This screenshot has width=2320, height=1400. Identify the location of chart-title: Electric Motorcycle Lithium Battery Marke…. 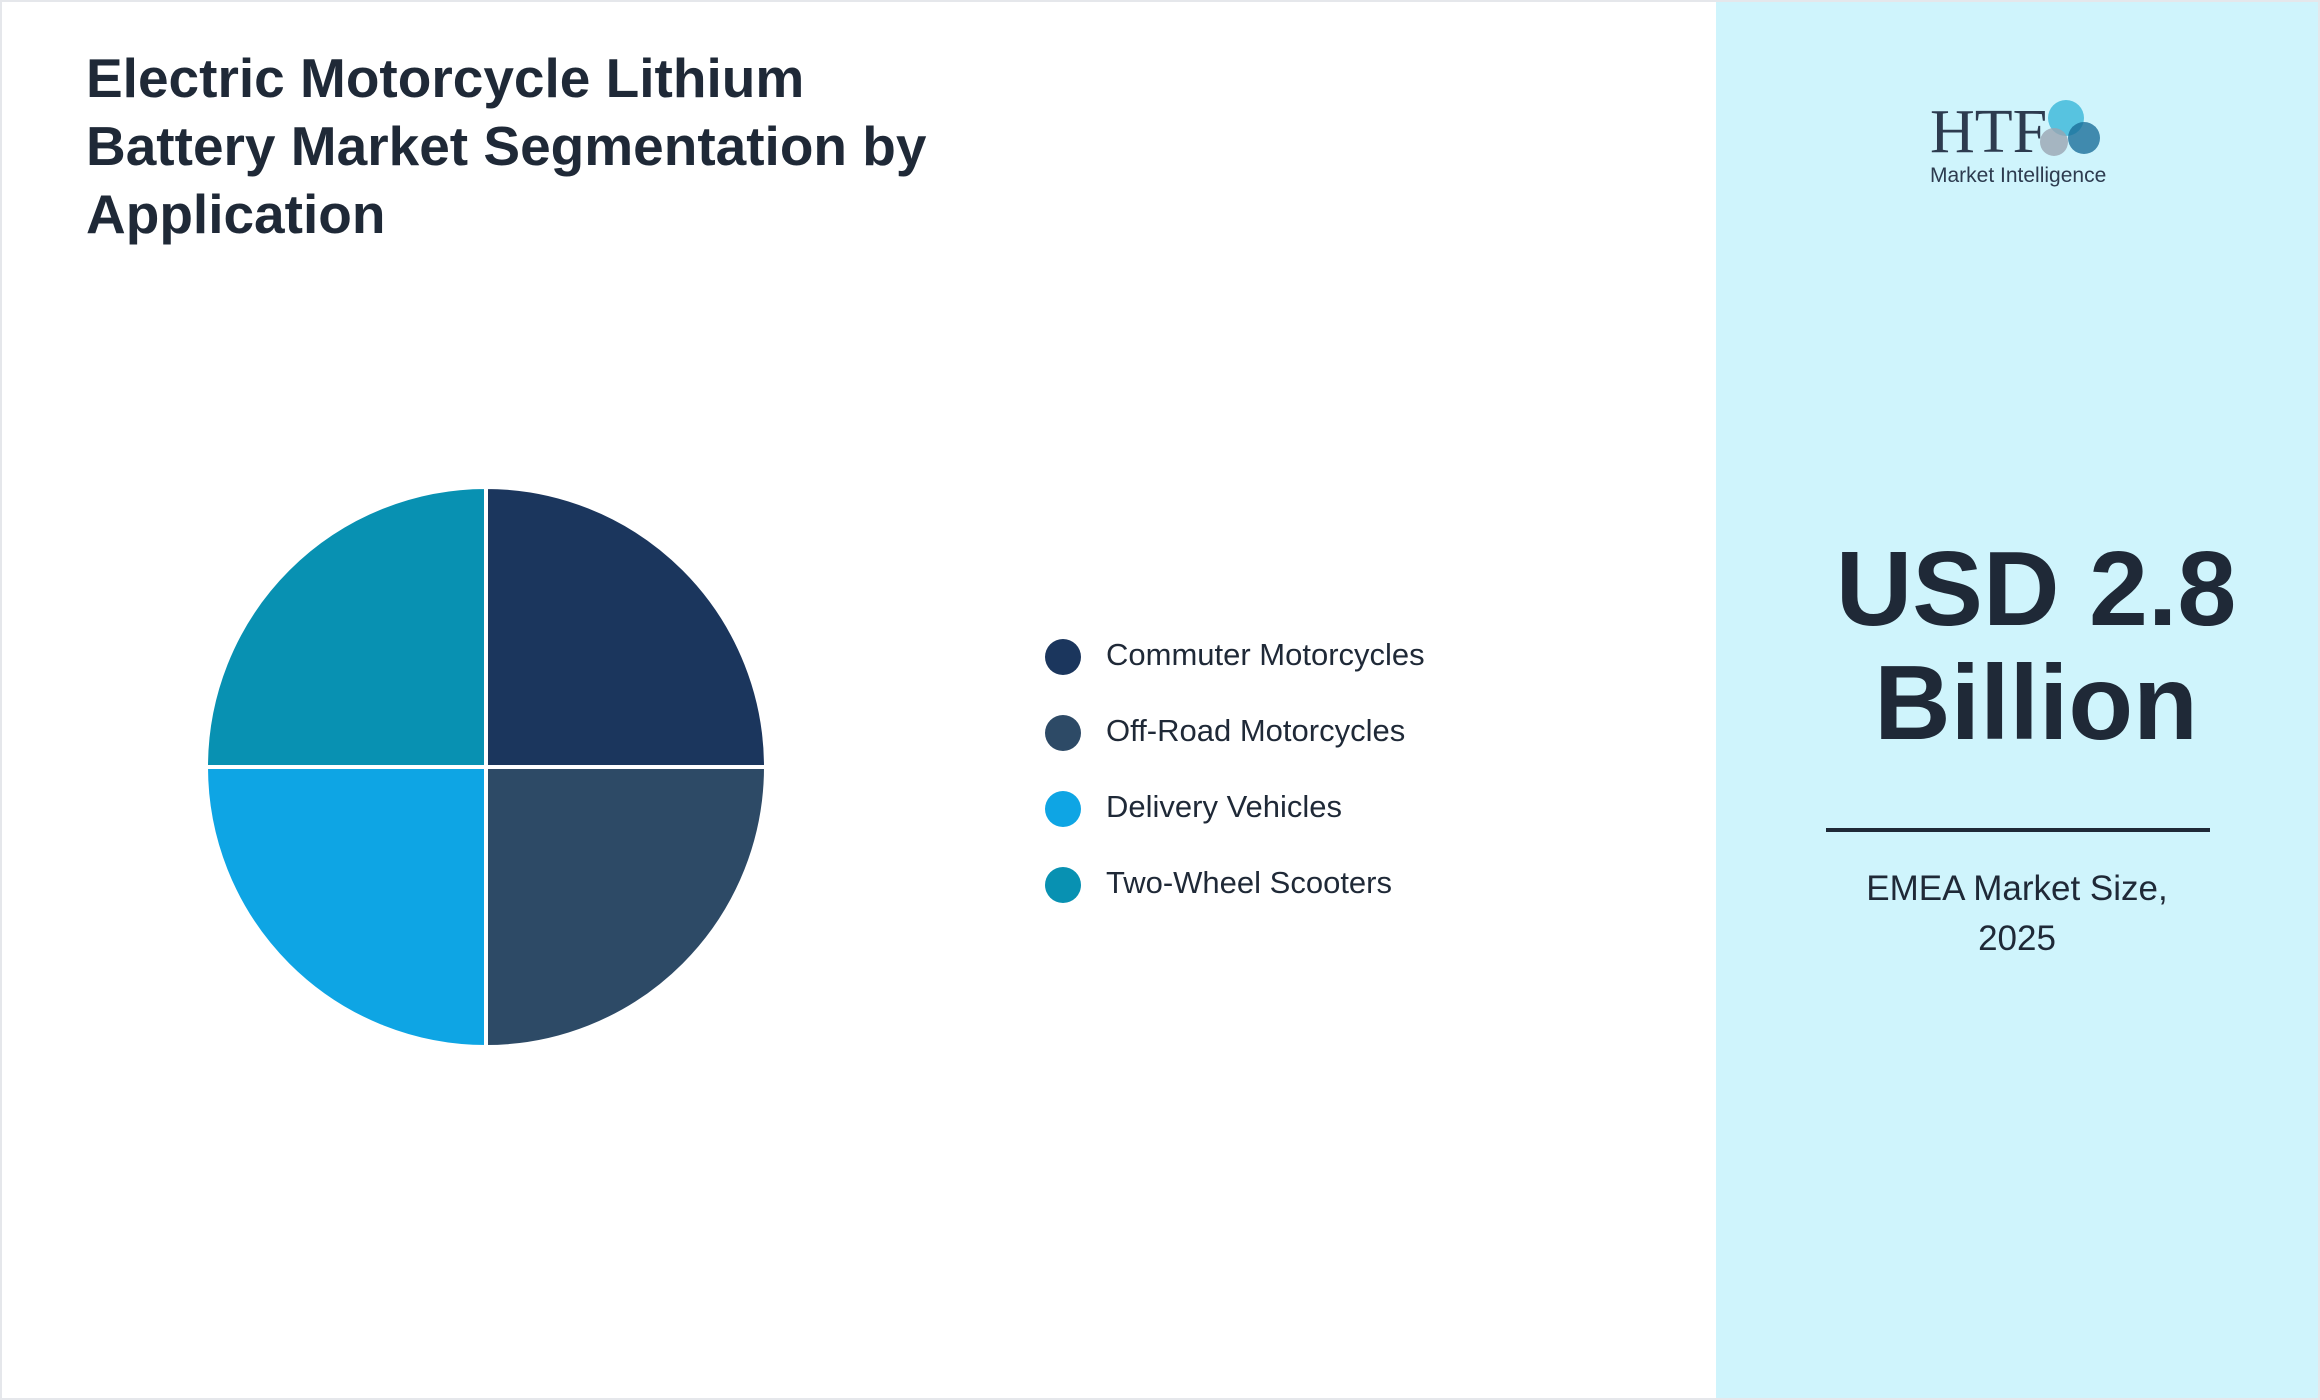
(506, 146).